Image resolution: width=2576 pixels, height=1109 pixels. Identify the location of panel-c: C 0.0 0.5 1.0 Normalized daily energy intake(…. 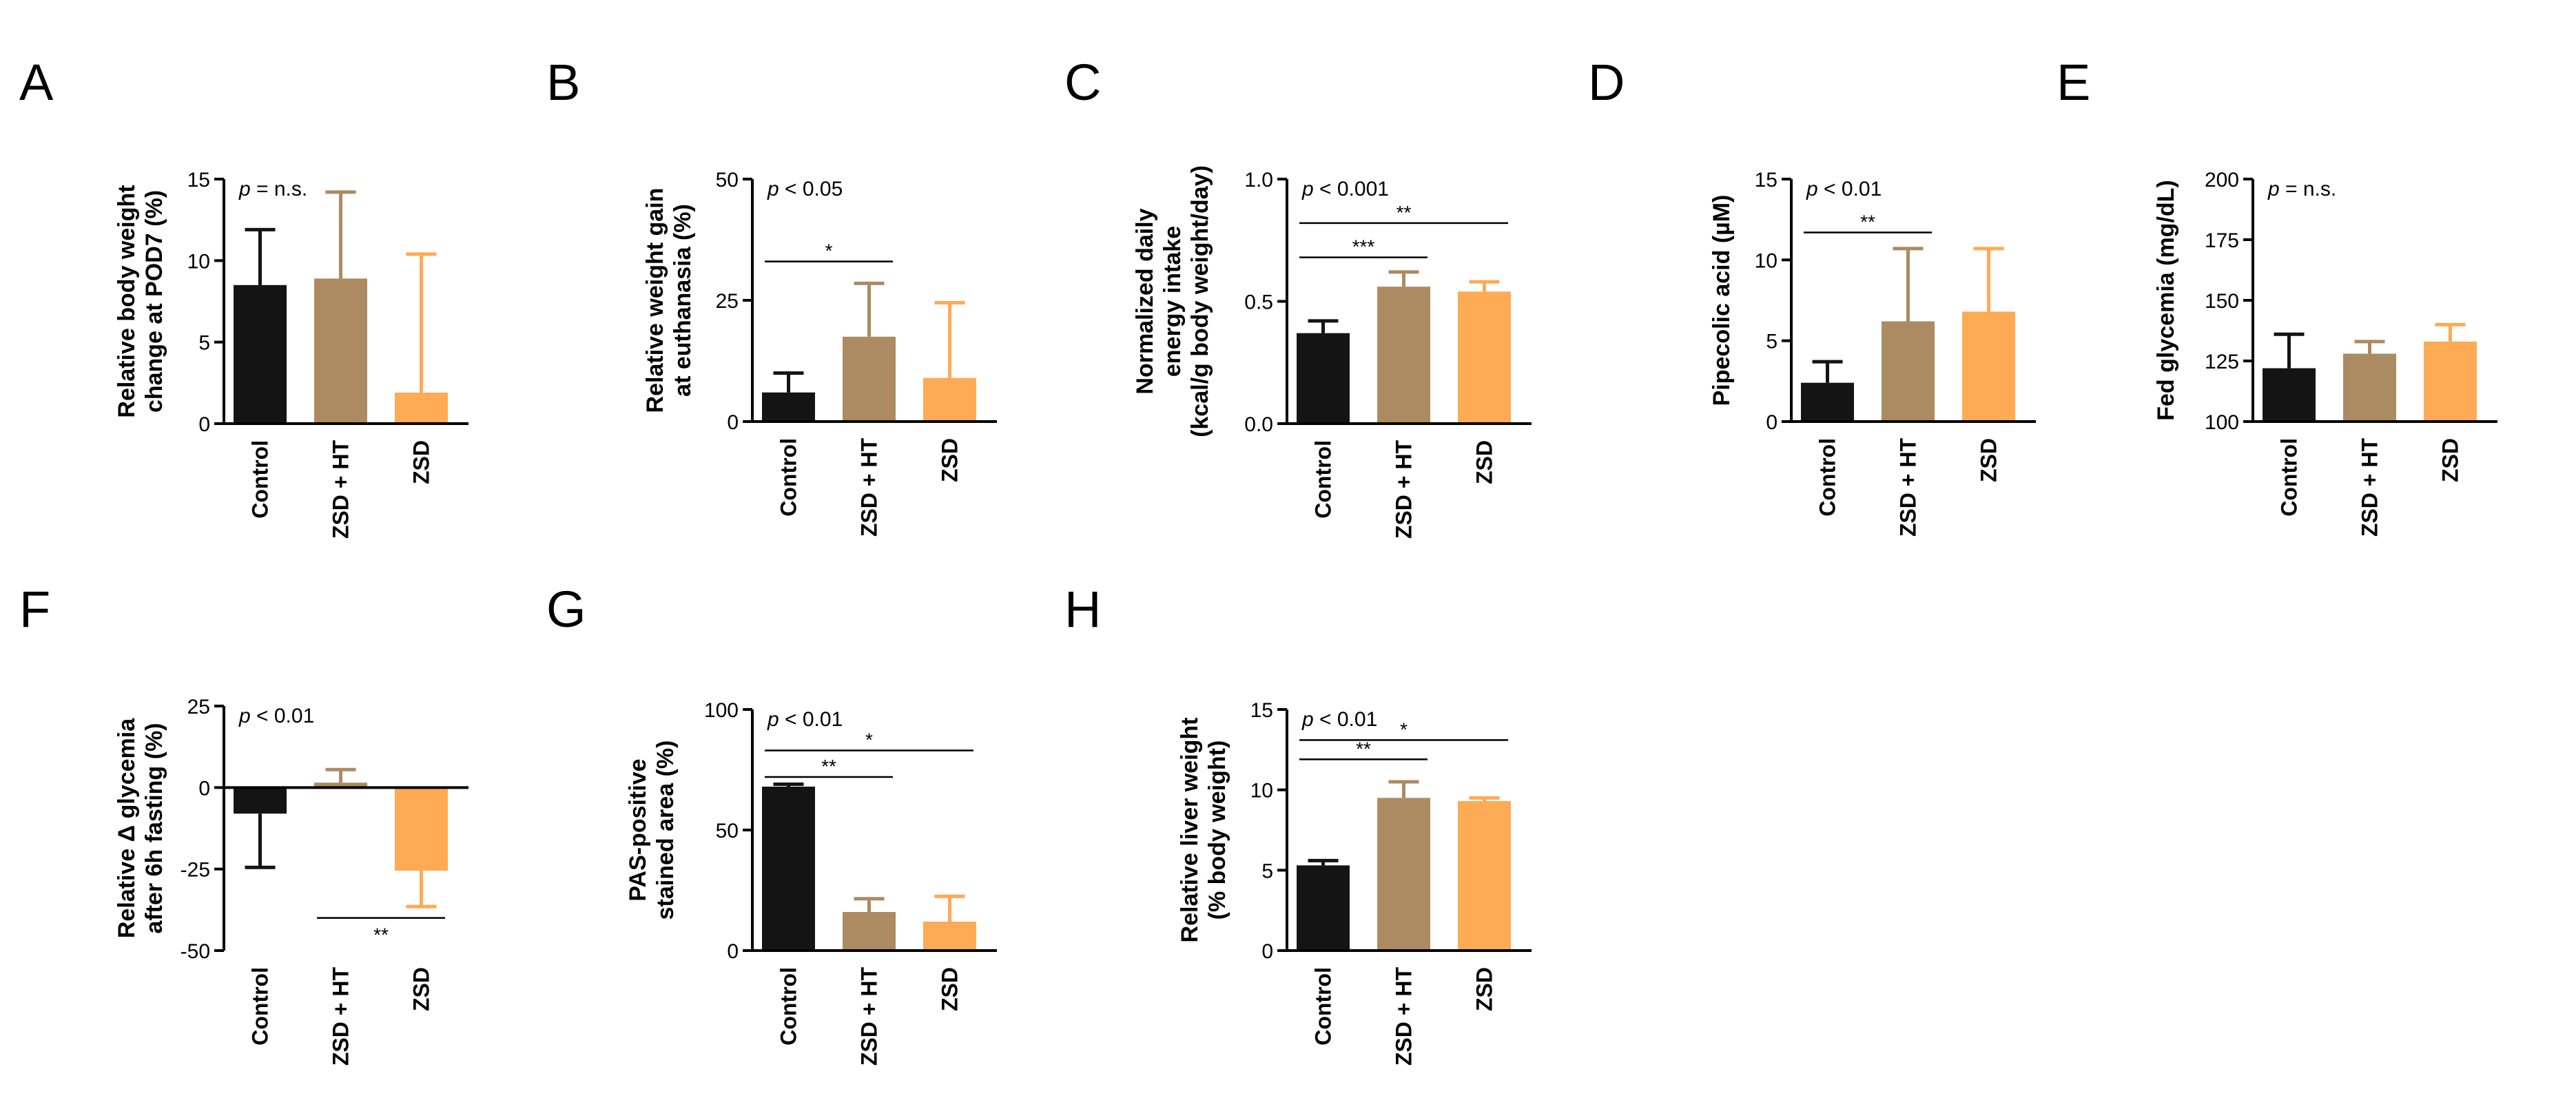
(1298, 296).